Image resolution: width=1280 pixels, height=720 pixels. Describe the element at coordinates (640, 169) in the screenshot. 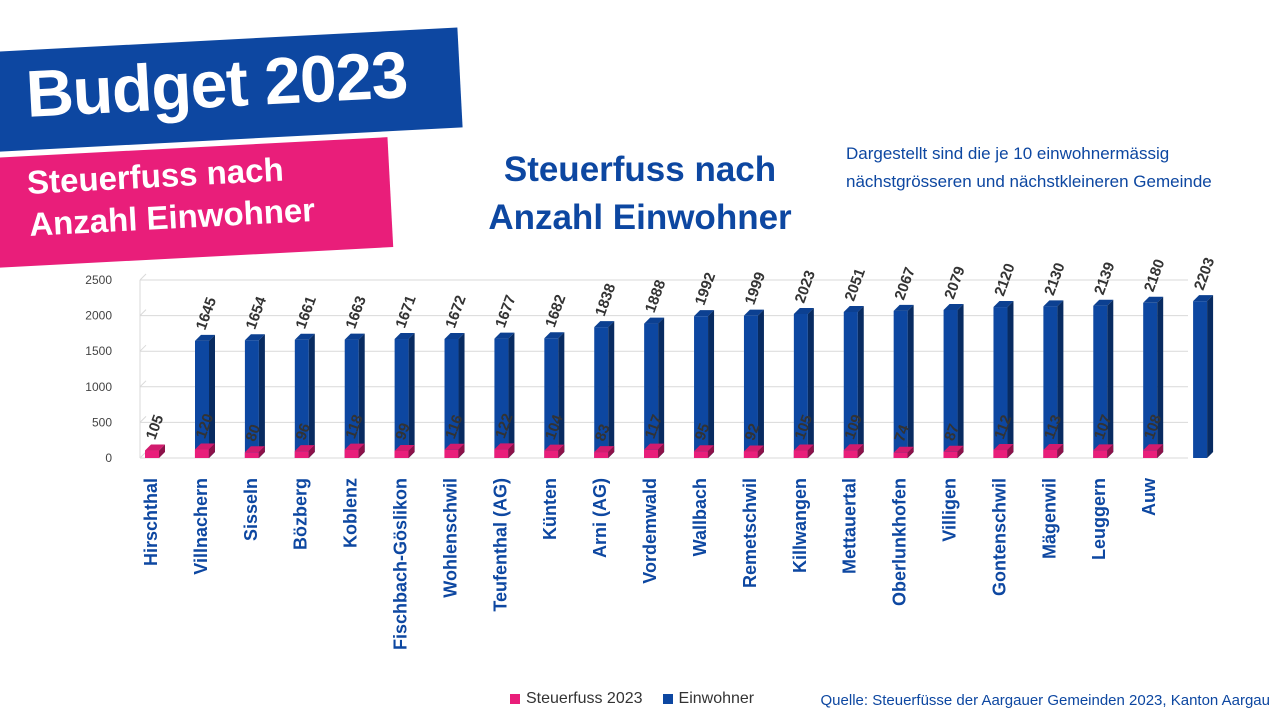

I see `chart-title-line1: Steuerfuss nach` at that location.